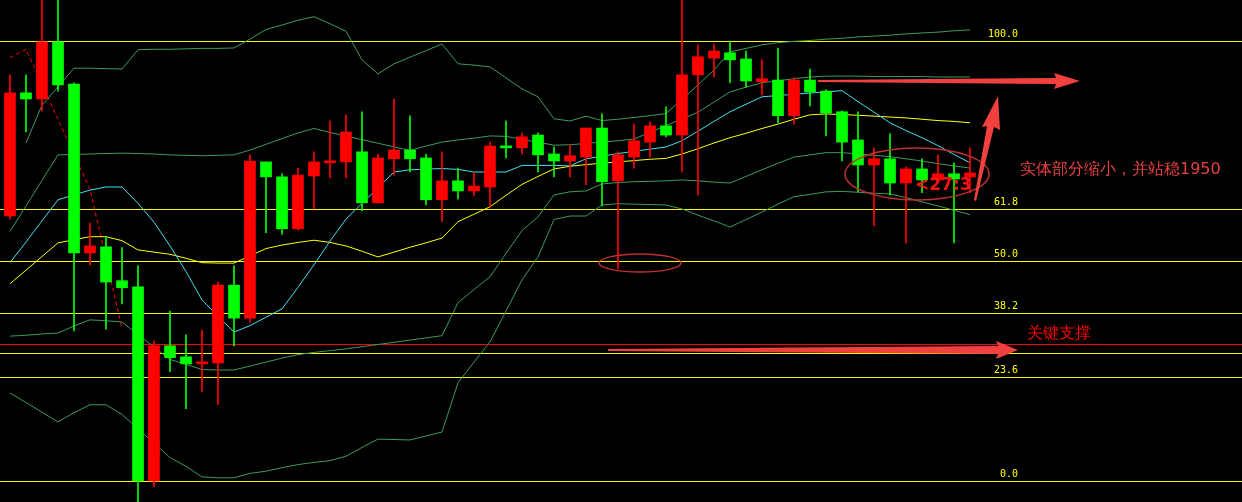 Image resolution: width=1242 pixels, height=502 pixels. I want to click on ref-line-label: 38.2, so click(1005, 306).